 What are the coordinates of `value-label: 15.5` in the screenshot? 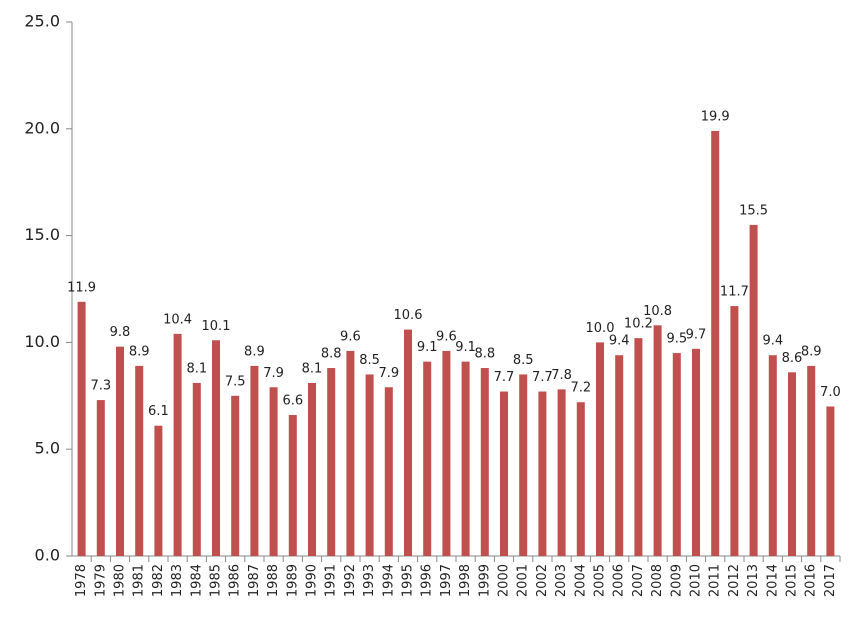 It's located at (753, 210).